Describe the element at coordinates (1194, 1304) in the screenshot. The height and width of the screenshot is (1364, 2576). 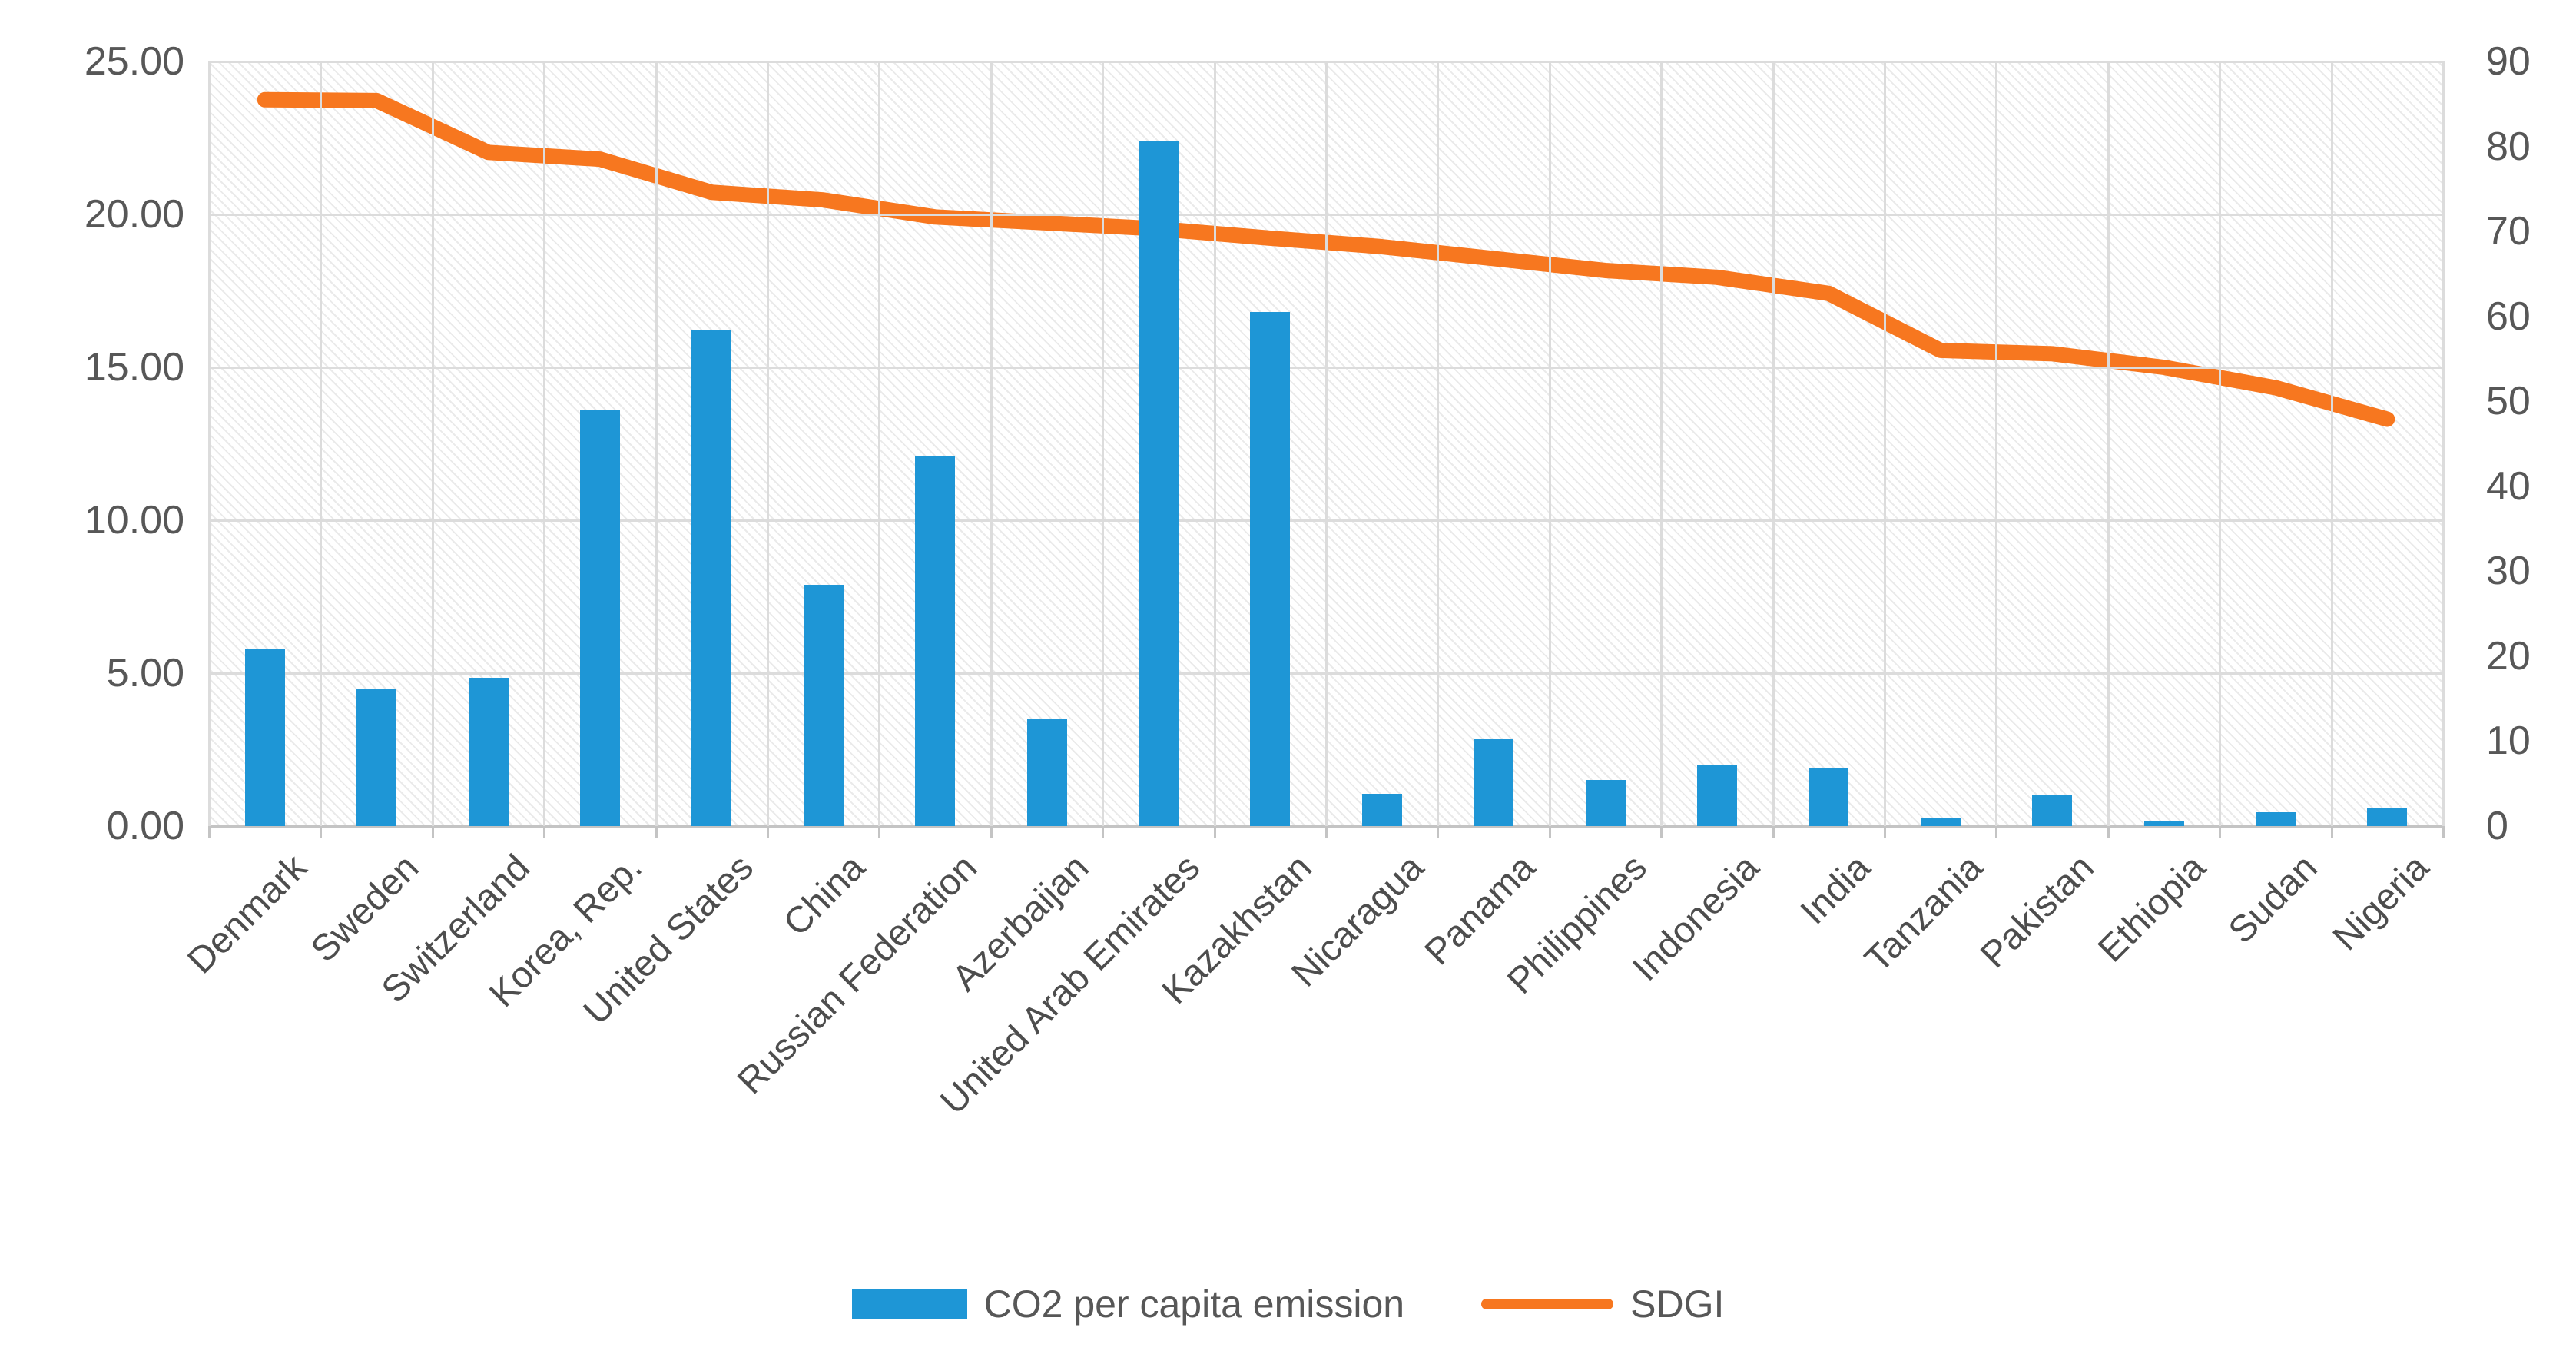
I see `legend-label-co2: CO2 per capita emission` at that location.